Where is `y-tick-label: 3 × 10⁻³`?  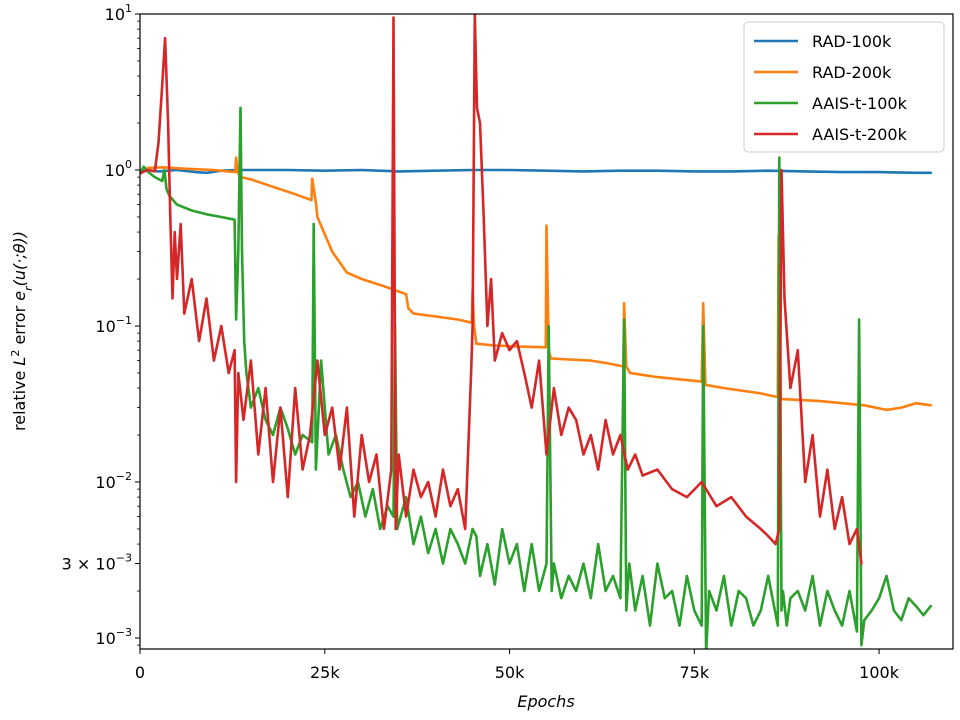 y-tick-label: 3 × 10⁻³ is located at coordinates (97, 563).